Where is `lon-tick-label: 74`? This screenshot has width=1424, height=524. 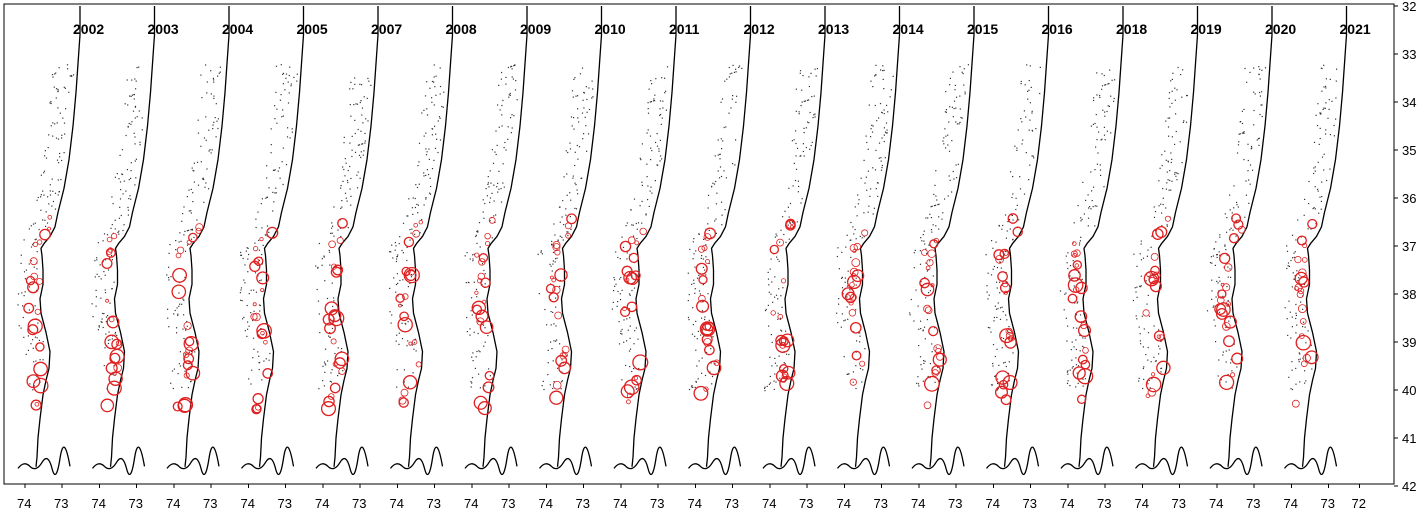
lon-tick-label: 74 is located at coordinates (620, 503).